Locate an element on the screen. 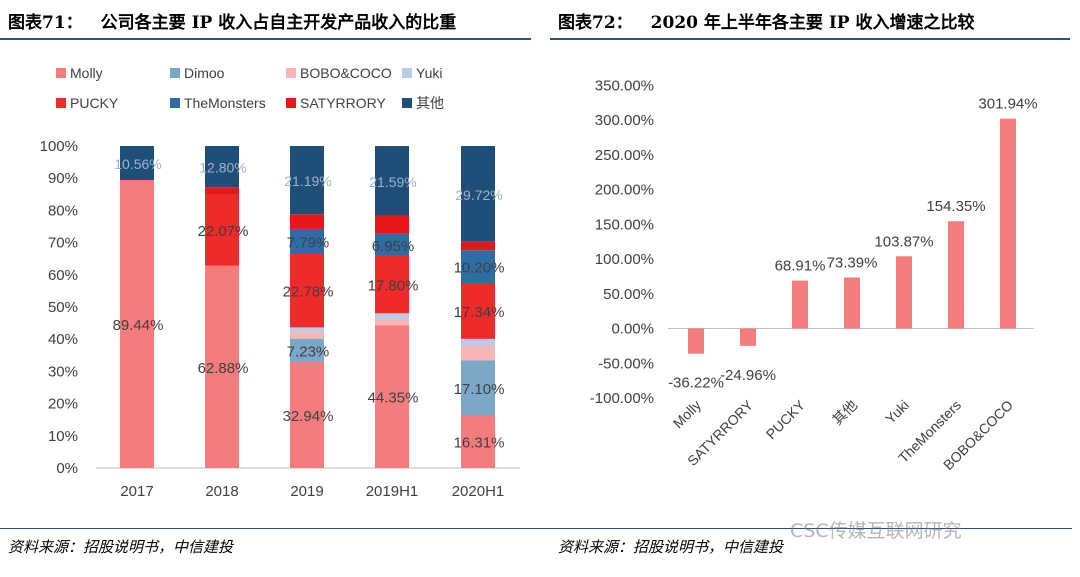 The image size is (1080, 577). data-label: 10.56% is located at coordinates (137, 164).